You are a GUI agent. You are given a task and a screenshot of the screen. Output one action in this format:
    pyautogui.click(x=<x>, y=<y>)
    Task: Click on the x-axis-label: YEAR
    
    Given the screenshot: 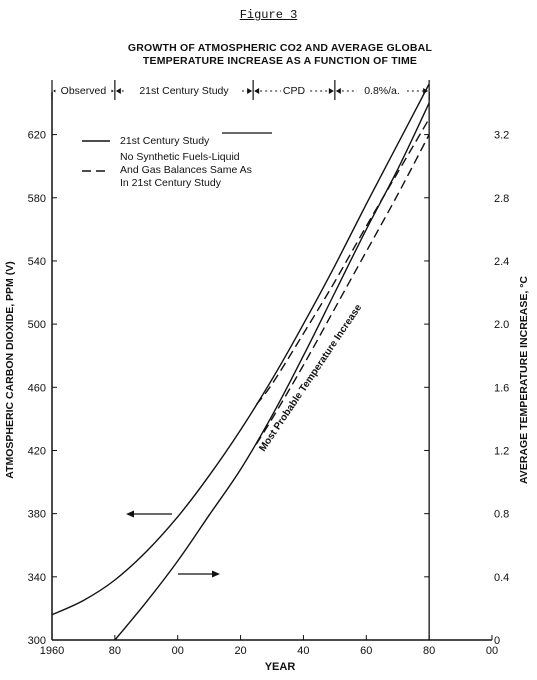 What is the action you would take?
    pyautogui.click(x=280, y=667)
    